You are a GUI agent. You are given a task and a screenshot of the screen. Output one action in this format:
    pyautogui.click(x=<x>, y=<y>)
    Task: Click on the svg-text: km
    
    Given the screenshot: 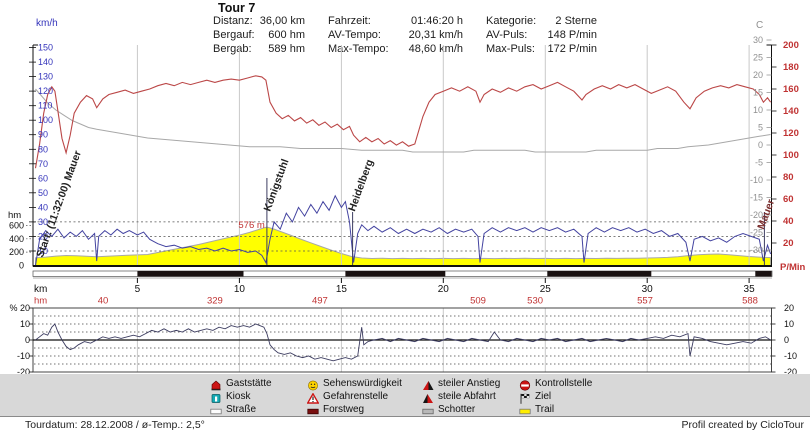 What is the action you would take?
    pyautogui.click(x=40, y=289)
    